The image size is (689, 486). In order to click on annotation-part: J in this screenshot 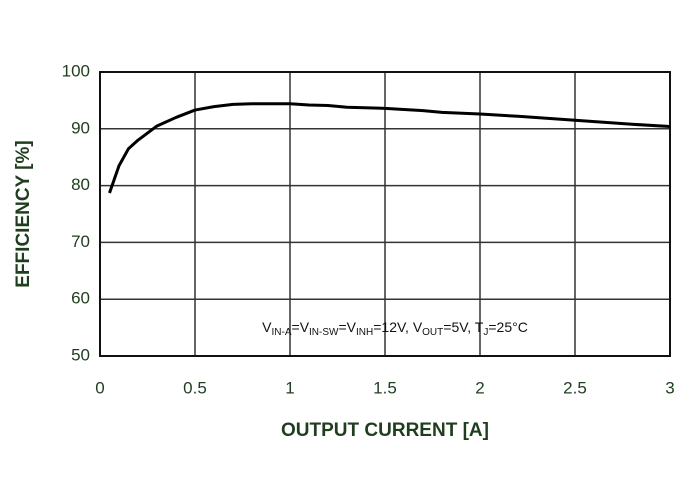, I will do `click(485, 332)`.